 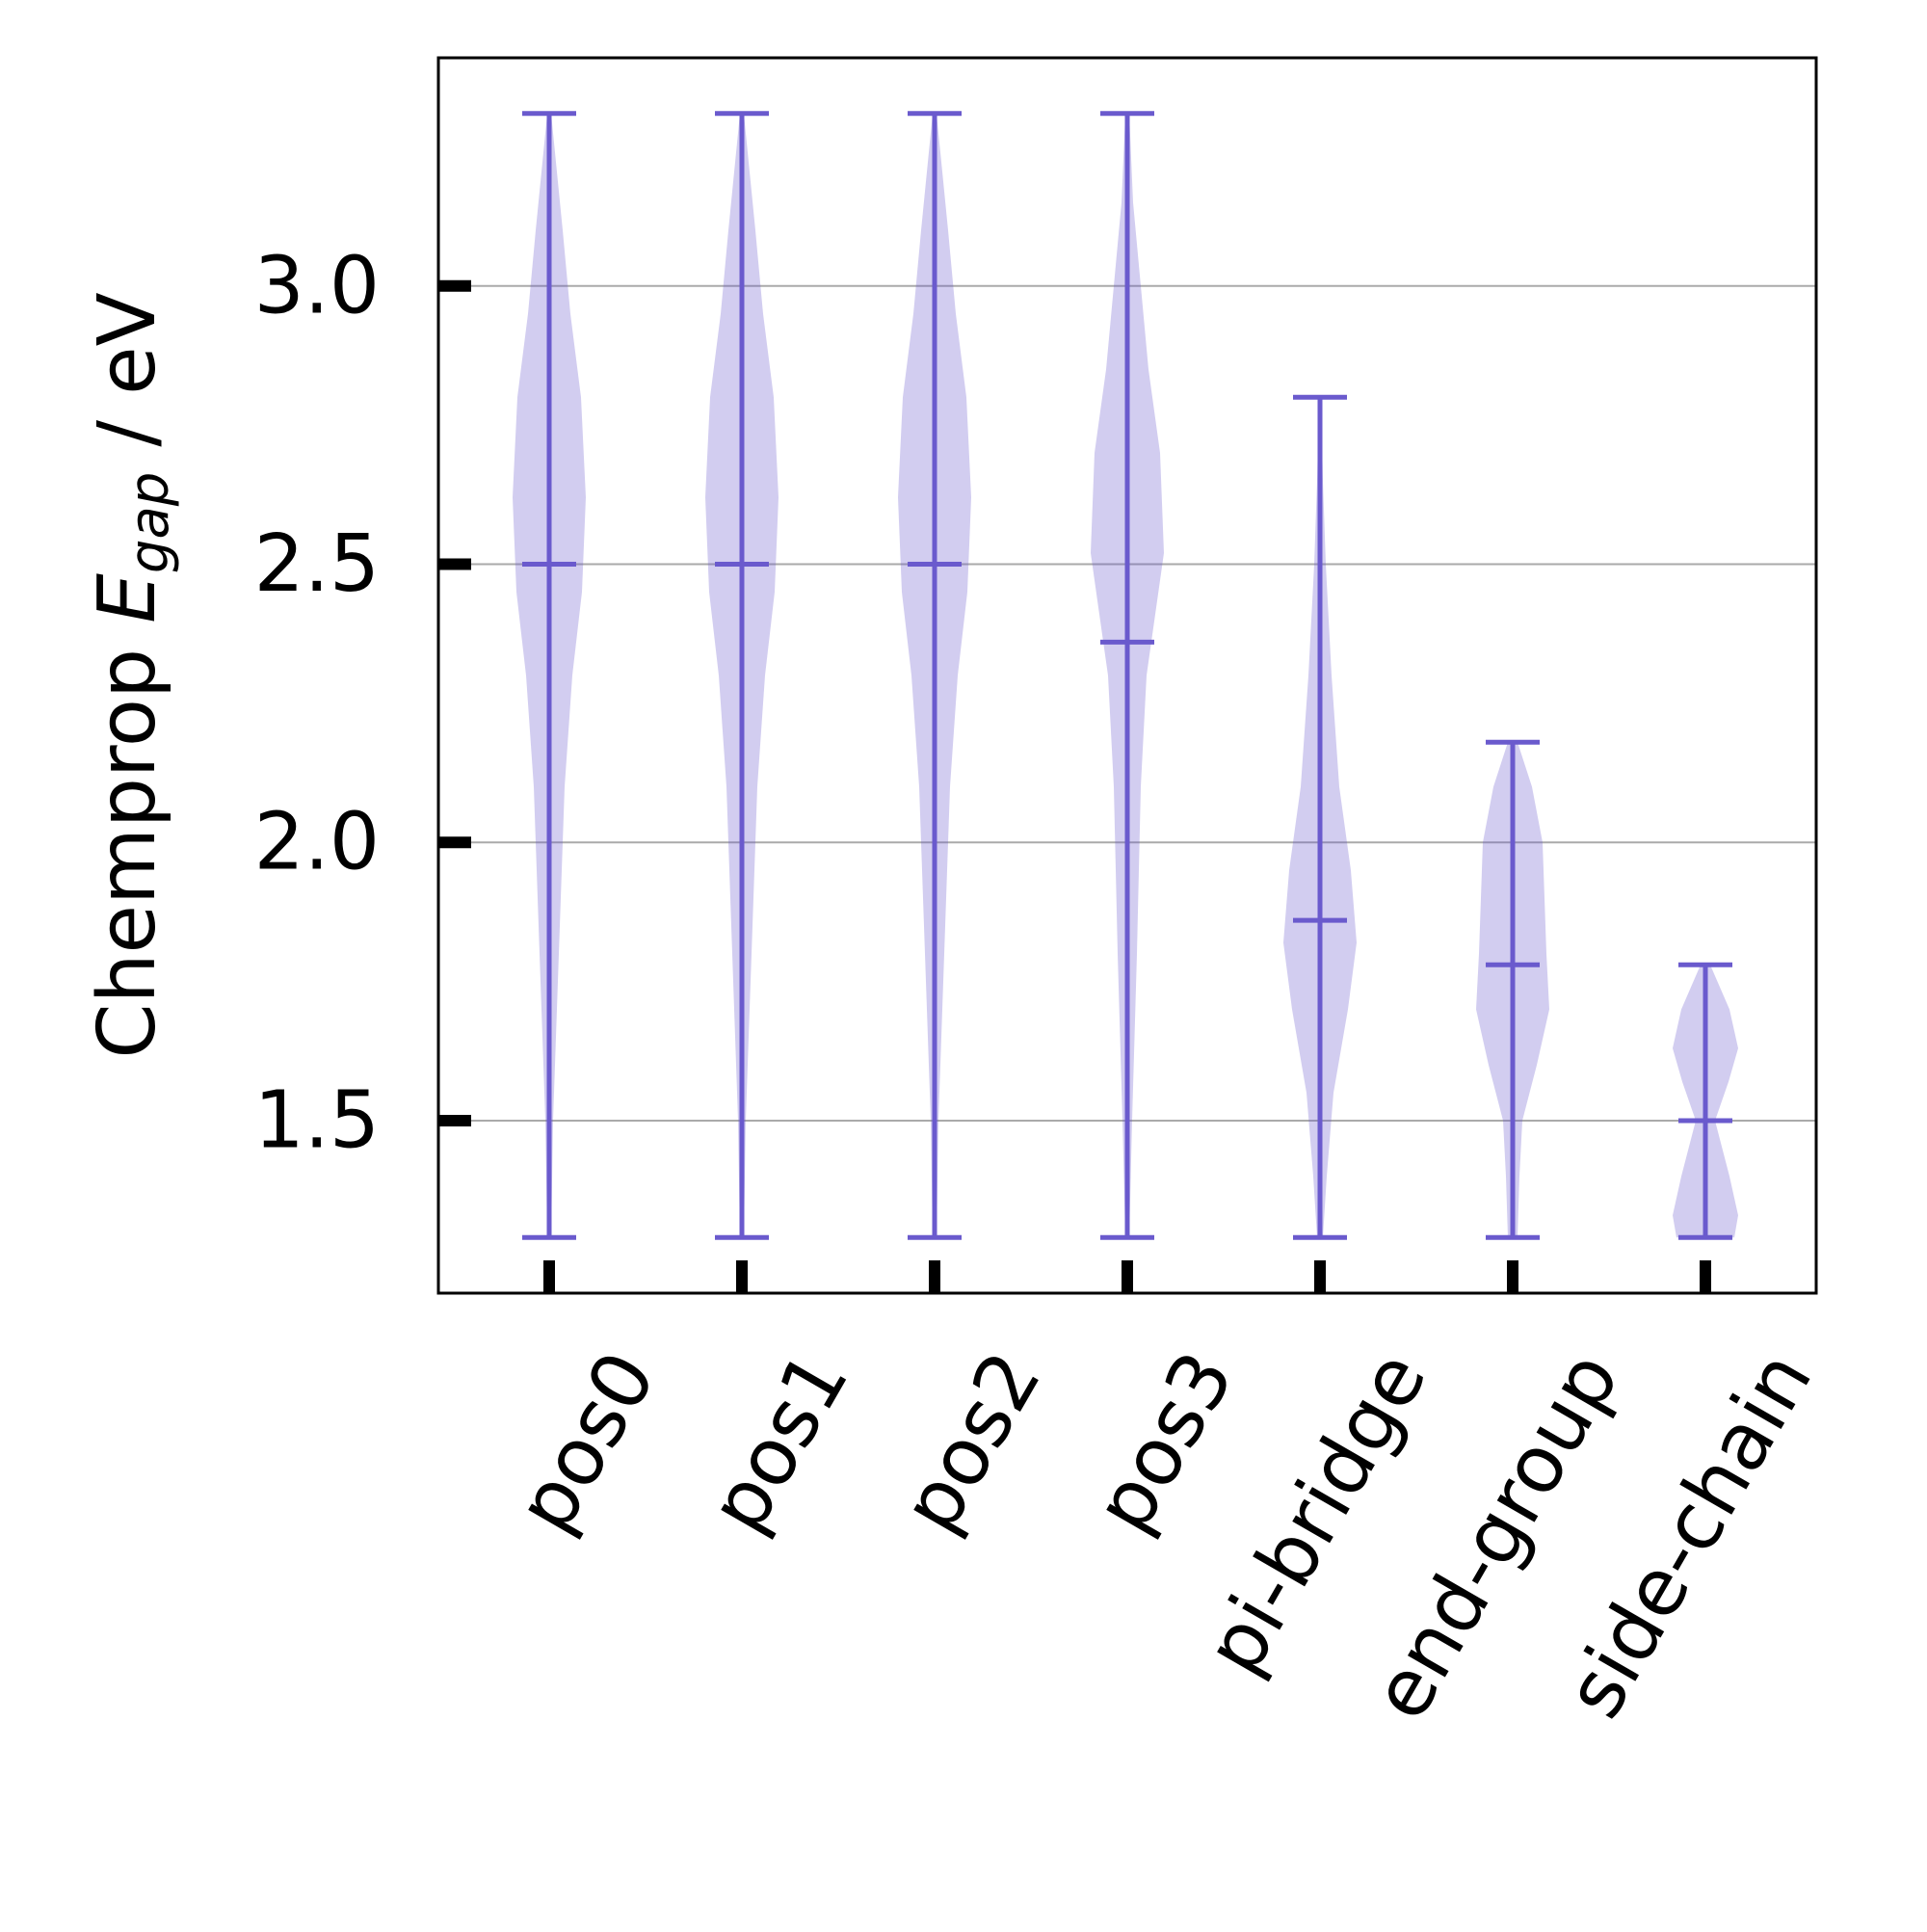 What do you see at coordinates (317, 842) in the screenshot?
I see `y-tick-label: 2.0` at bounding box center [317, 842].